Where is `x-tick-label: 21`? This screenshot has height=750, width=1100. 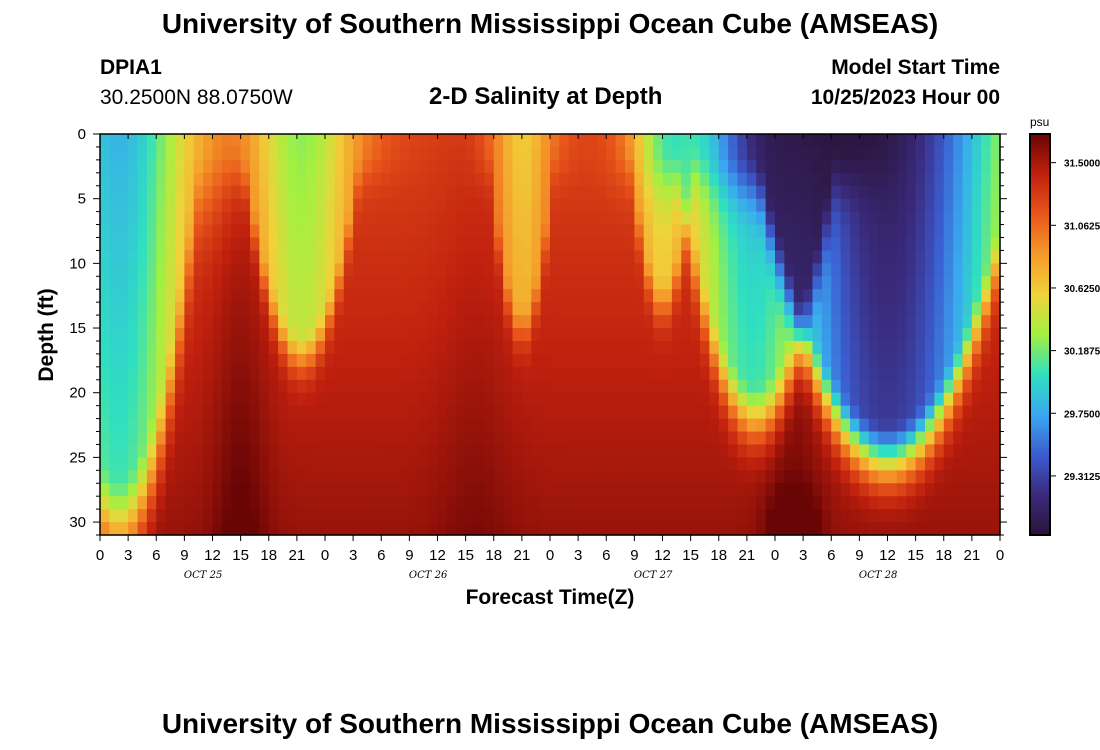 x-tick-label: 21 is located at coordinates (522, 555).